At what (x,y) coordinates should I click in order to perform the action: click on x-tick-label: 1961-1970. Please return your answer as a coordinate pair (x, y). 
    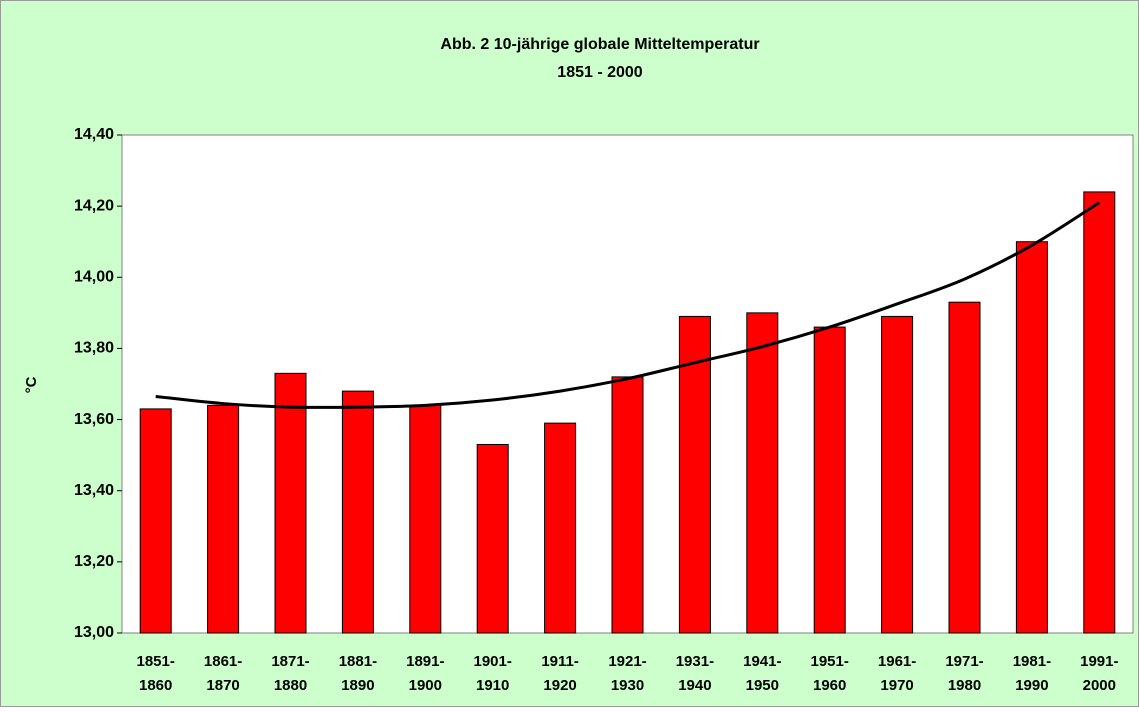
    Looking at the image, I should click on (897, 673).